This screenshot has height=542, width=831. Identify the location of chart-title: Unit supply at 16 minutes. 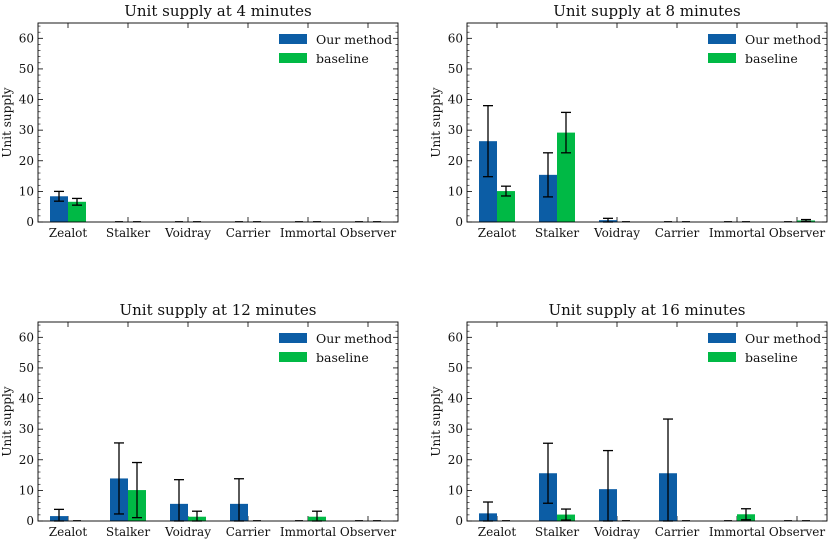
(646, 310).